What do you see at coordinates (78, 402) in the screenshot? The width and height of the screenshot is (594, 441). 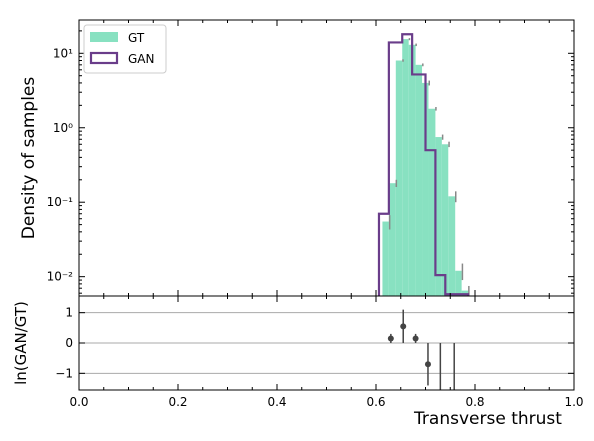 I see `x-tick-label-0: 0.0` at bounding box center [78, 402].